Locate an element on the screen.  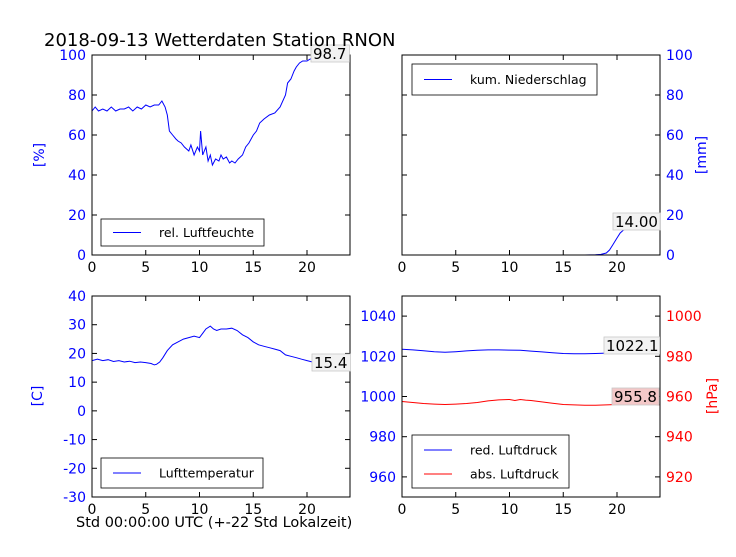
y-tick-label: 30 is located at coordinates (77, 326).